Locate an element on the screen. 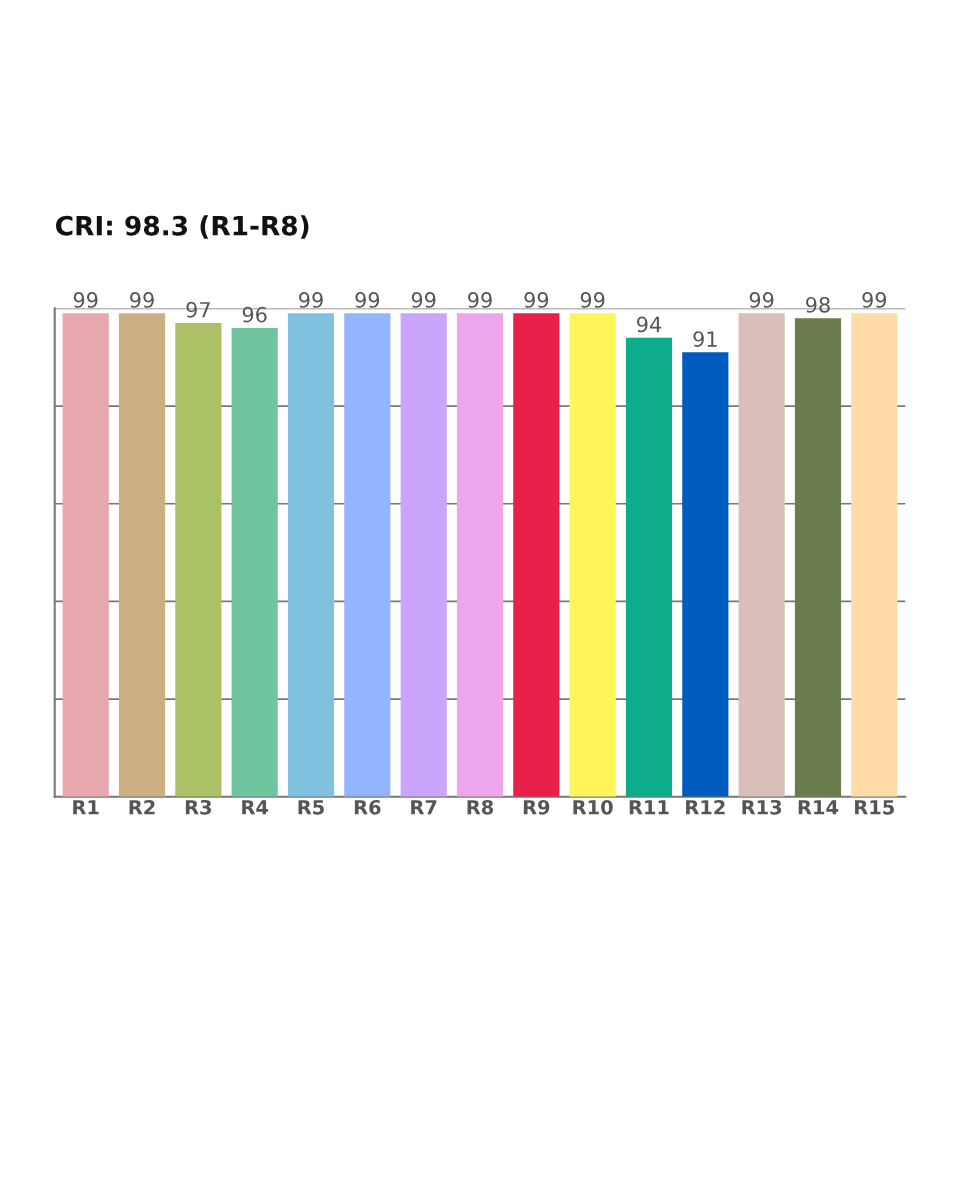  chart-title: CRI: 98.3 (R1-R8) is located at coordinates (182, 227).